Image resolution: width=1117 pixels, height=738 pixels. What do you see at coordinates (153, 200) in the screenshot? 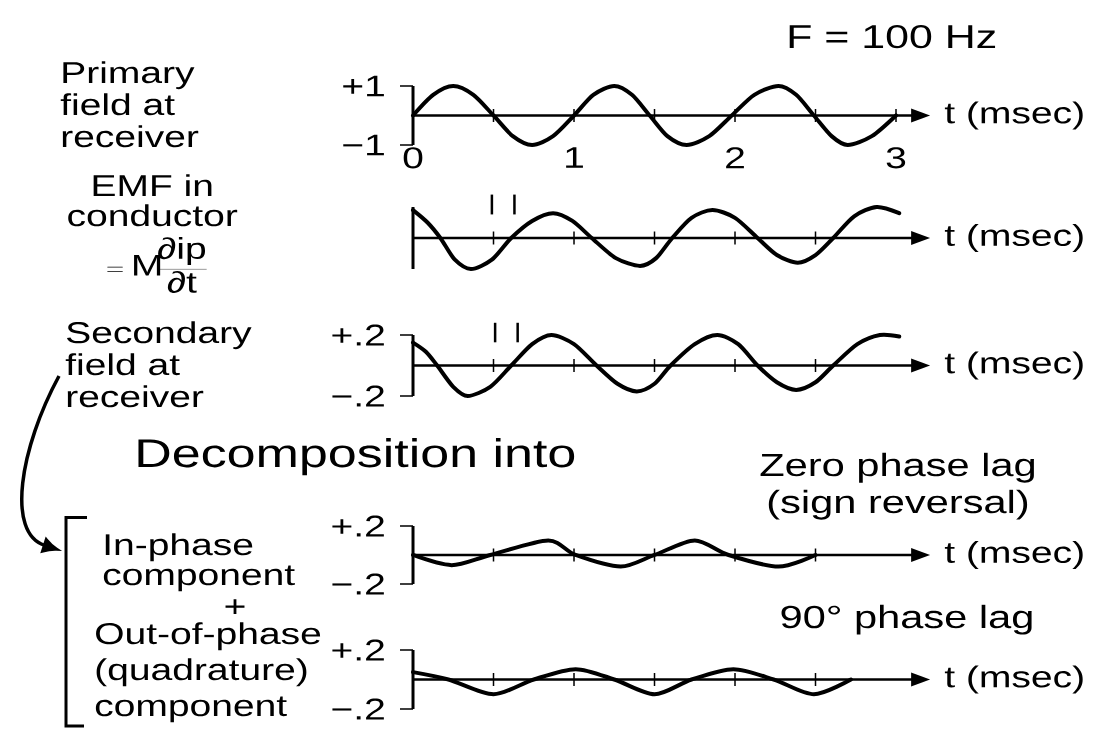
I see `y-axis-title: EMF in conductor` at bounding box center [153, 200].